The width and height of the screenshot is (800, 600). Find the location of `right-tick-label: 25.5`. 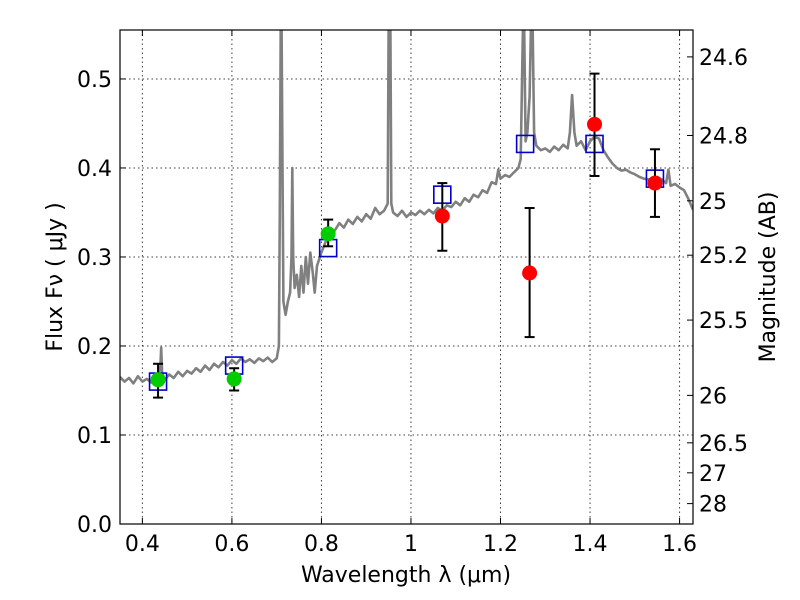

right-tick-label: 25.5 is located at coordinates (723, 321).